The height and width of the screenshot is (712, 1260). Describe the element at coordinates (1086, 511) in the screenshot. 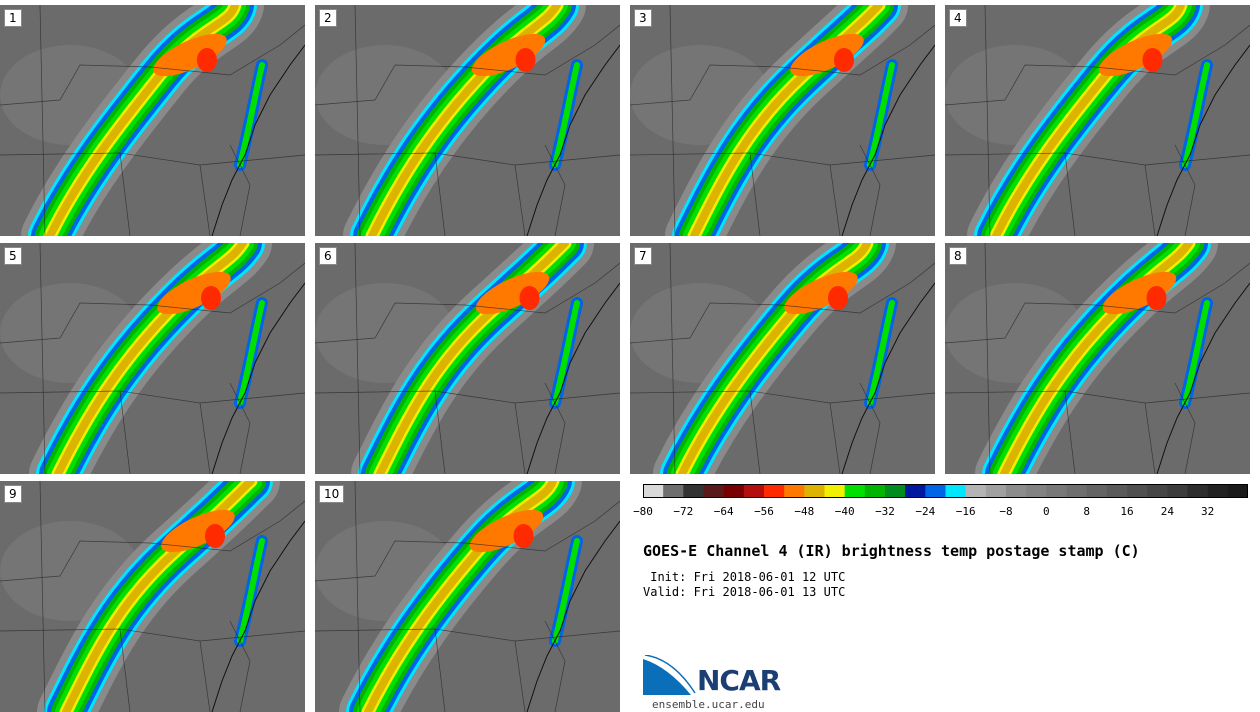

I see `colorbar-tick-label: 8` at that location.